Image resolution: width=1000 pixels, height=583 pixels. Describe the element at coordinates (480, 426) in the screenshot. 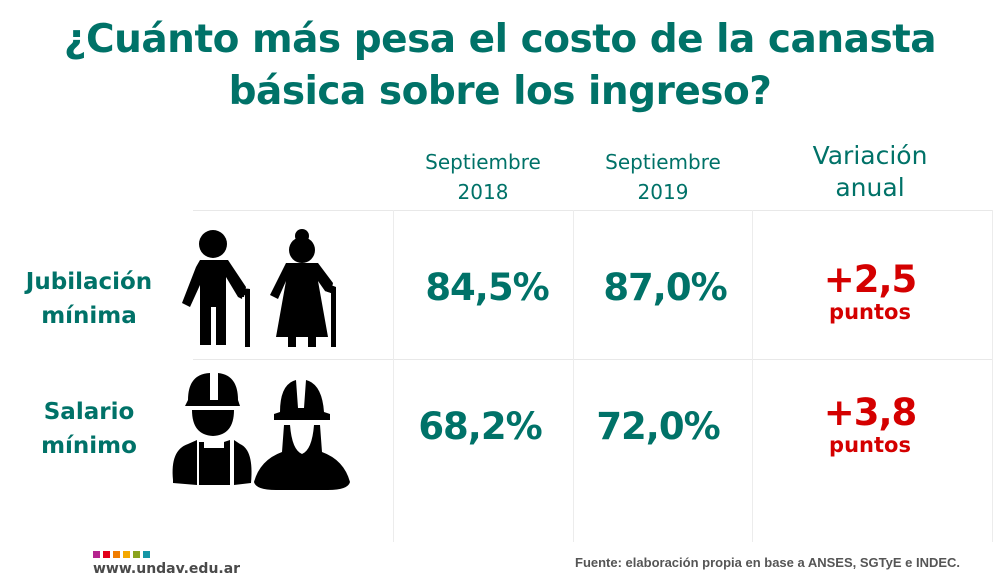

I see `value-salario-2018: 68,2%` at that location.